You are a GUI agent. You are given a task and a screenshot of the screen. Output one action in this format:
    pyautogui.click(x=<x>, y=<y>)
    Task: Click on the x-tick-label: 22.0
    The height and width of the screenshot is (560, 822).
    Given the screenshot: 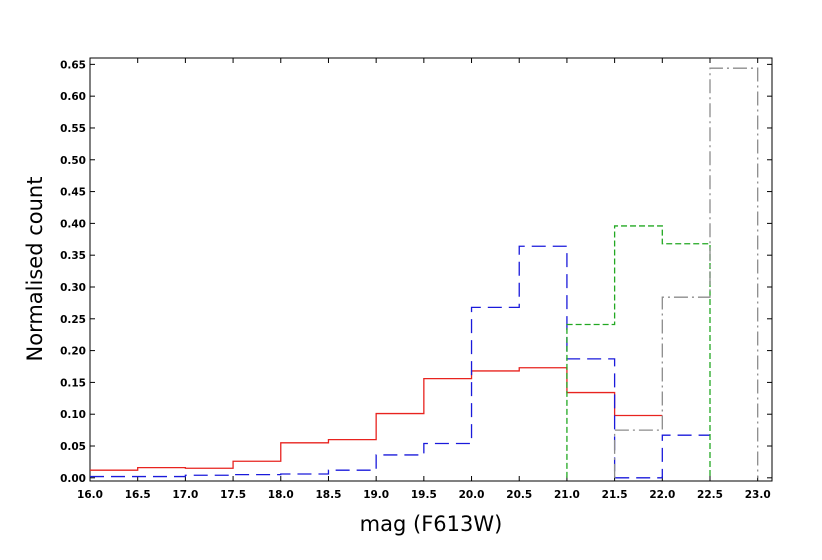 What is the action you would take?
    pyautogui.click(x=662, y=495)
    